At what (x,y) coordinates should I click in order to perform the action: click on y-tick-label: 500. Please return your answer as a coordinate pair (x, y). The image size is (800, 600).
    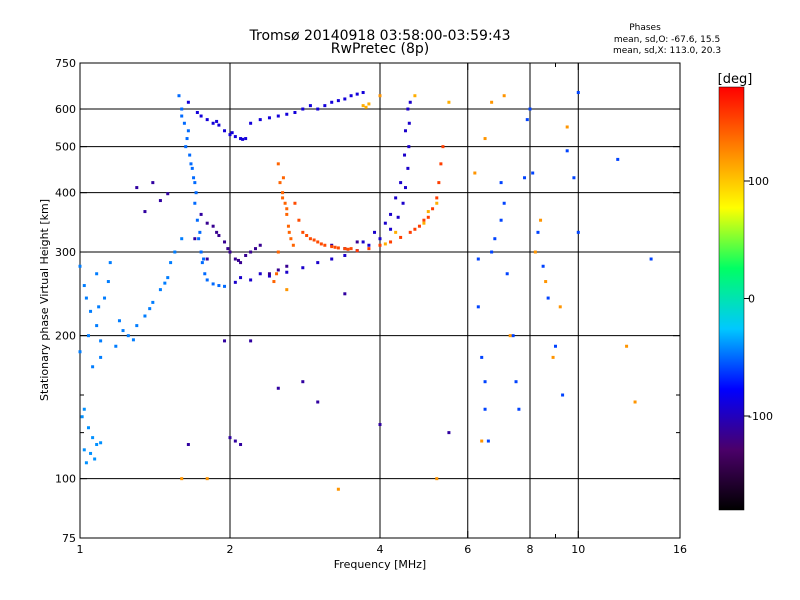
    Looking at the image, I should click on (65, 147).